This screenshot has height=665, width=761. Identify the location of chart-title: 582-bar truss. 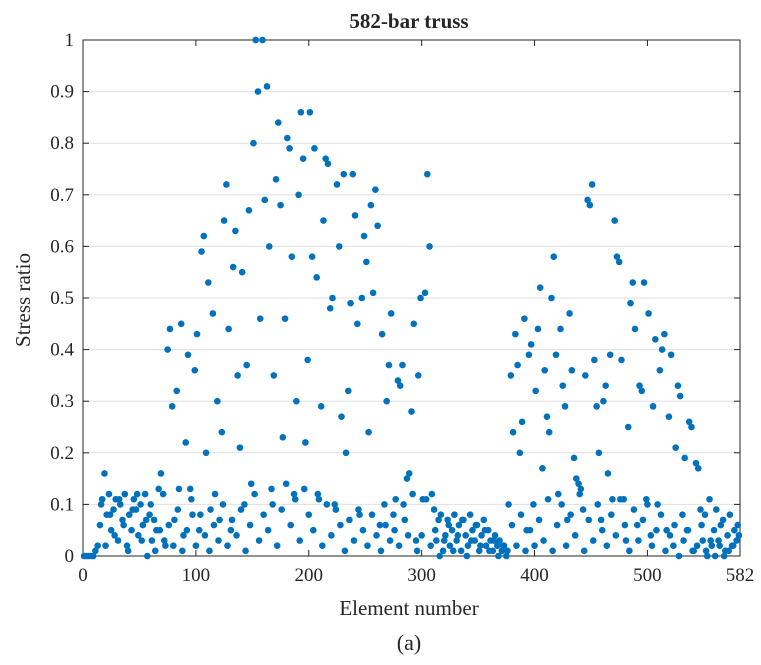
(408, 21).